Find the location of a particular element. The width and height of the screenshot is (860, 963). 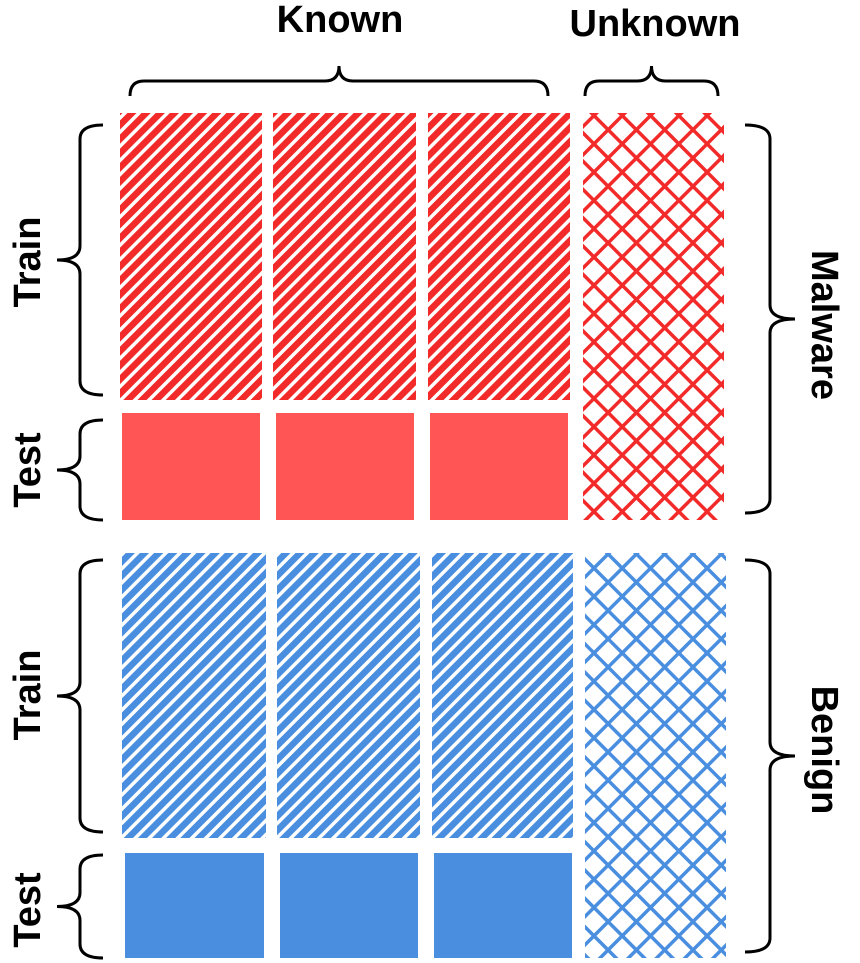

column-label: Unknown is located at coordinates (655, 24).